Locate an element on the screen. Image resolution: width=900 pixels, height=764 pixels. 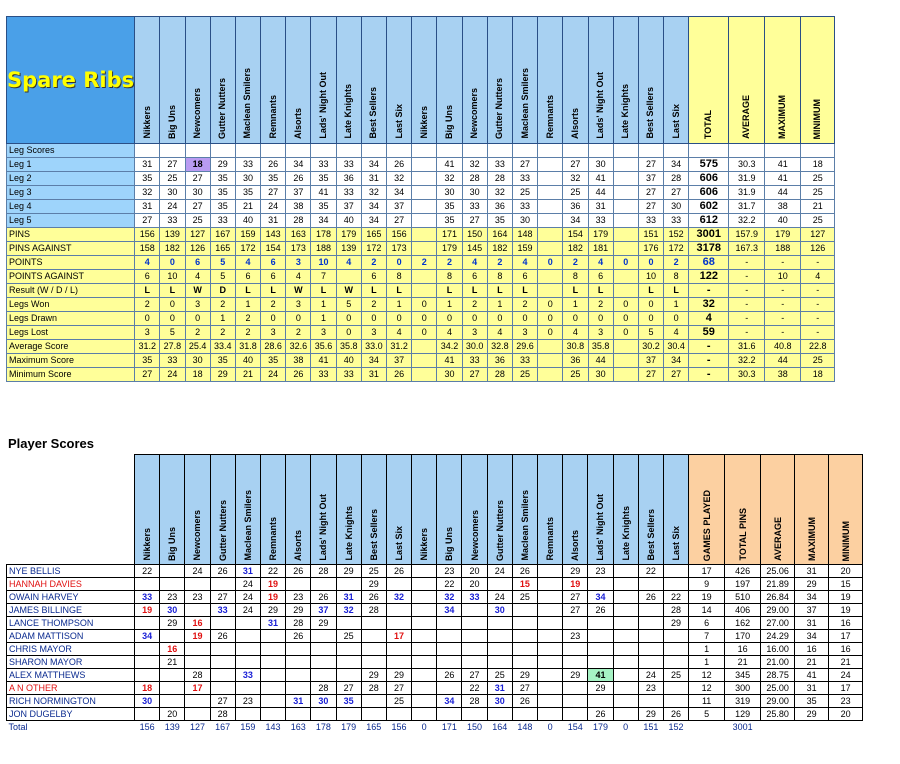
player-score-cell: 33 is located at coordinates (147, 597).